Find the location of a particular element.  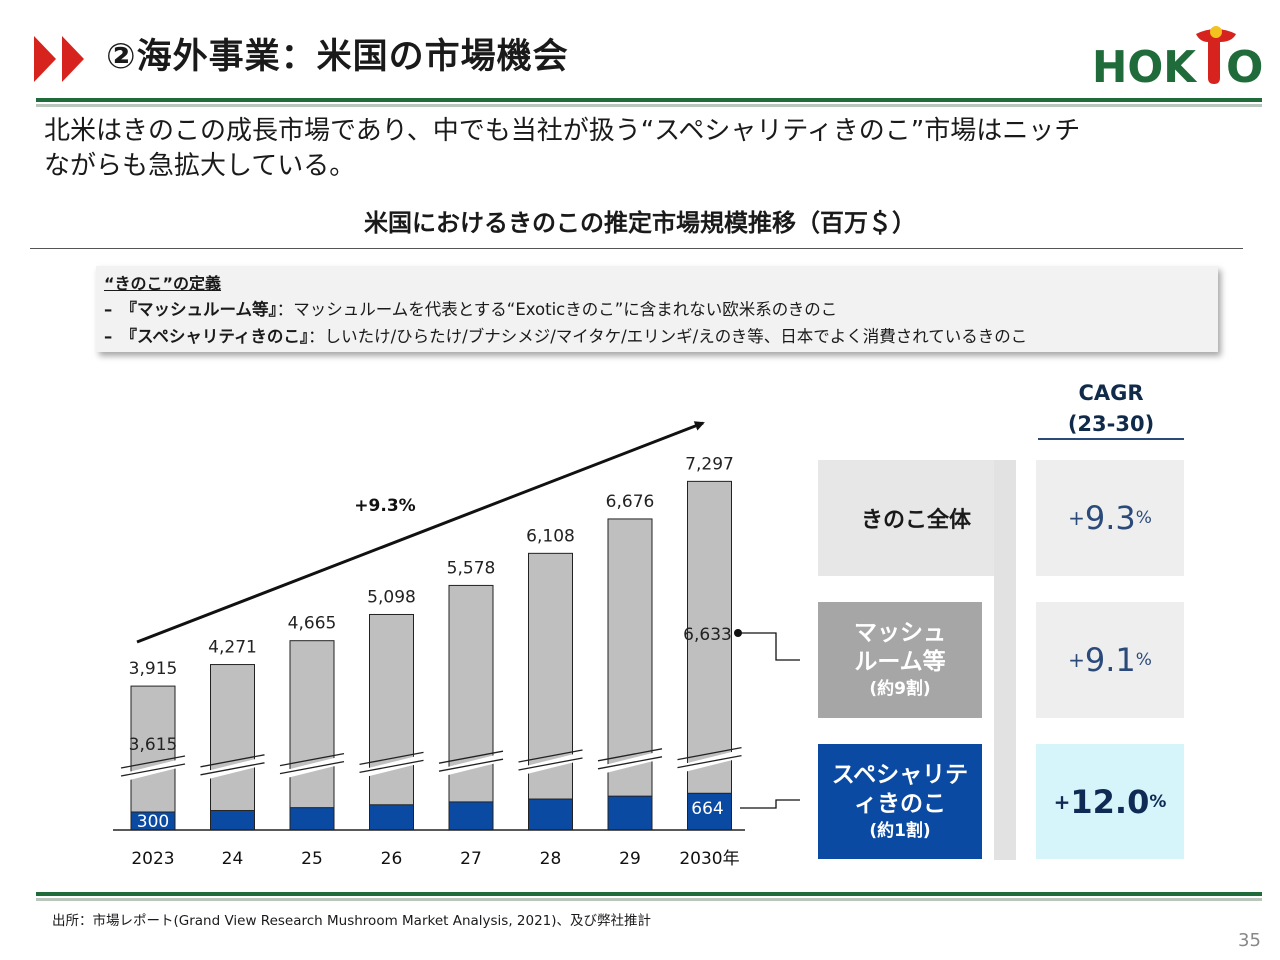

cagr-heading-rule is located at coordinates (1111, 439).